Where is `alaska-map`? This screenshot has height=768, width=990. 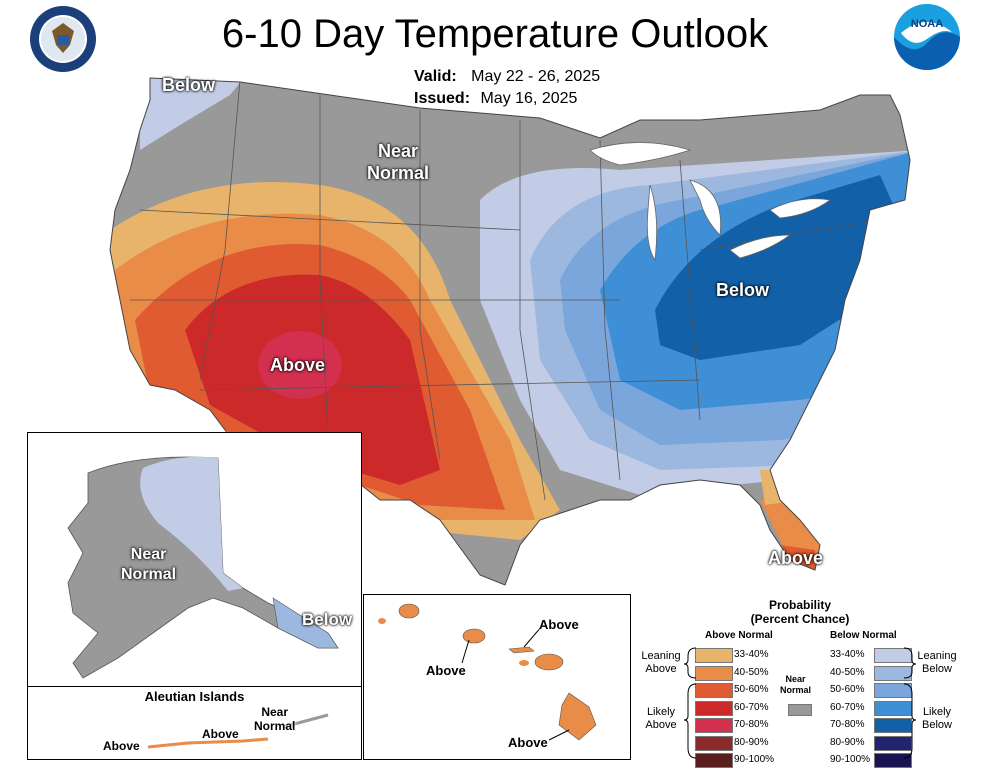
alaska-map is located at coordinates (203, 567).